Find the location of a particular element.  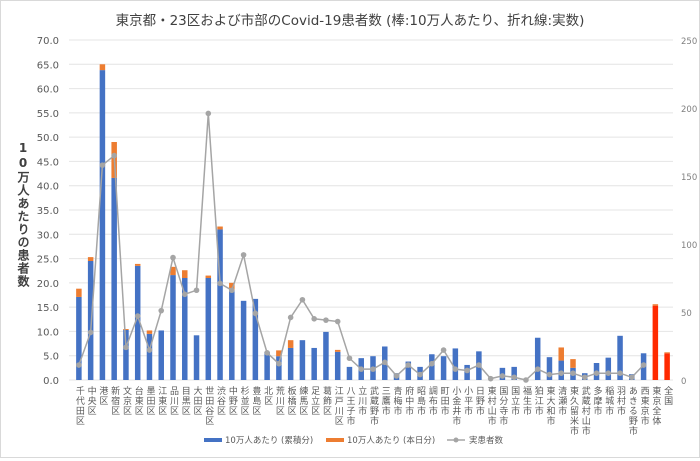

y-tick-label: 70.0 is located at coordinates (48, 41).